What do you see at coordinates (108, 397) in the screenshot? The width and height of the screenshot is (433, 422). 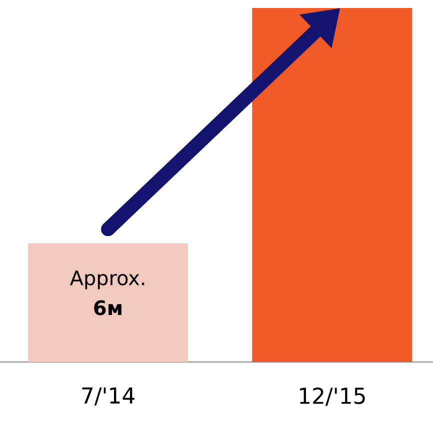 I see `x-tick-label: 7/'14` at bounding box center [108, 397].